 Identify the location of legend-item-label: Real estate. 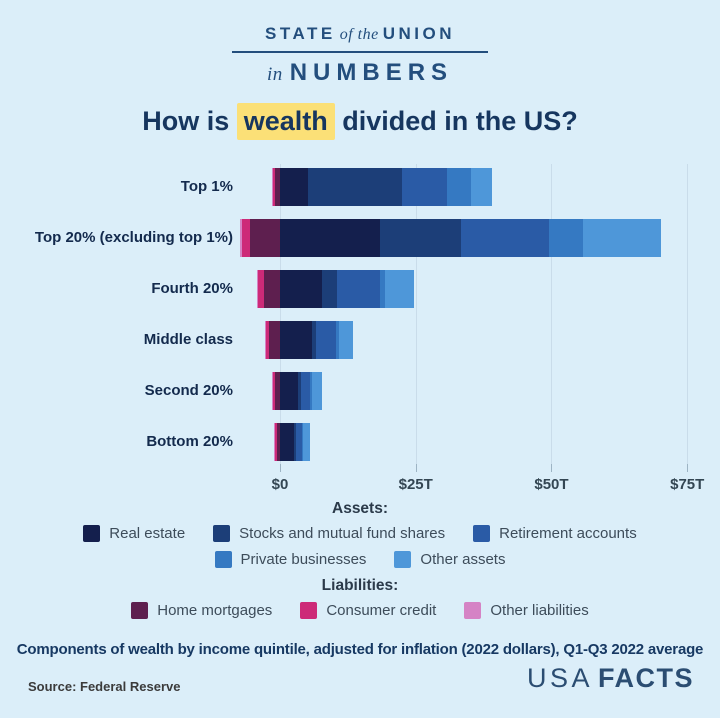
(147, 533).